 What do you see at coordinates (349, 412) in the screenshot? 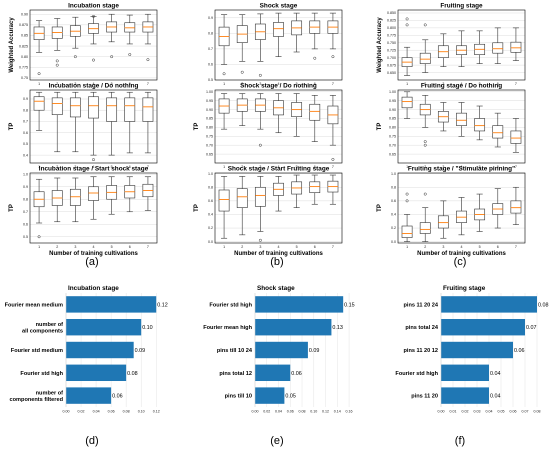
I see `x-tick-label: 0.16` at bounding box center [349, 412].